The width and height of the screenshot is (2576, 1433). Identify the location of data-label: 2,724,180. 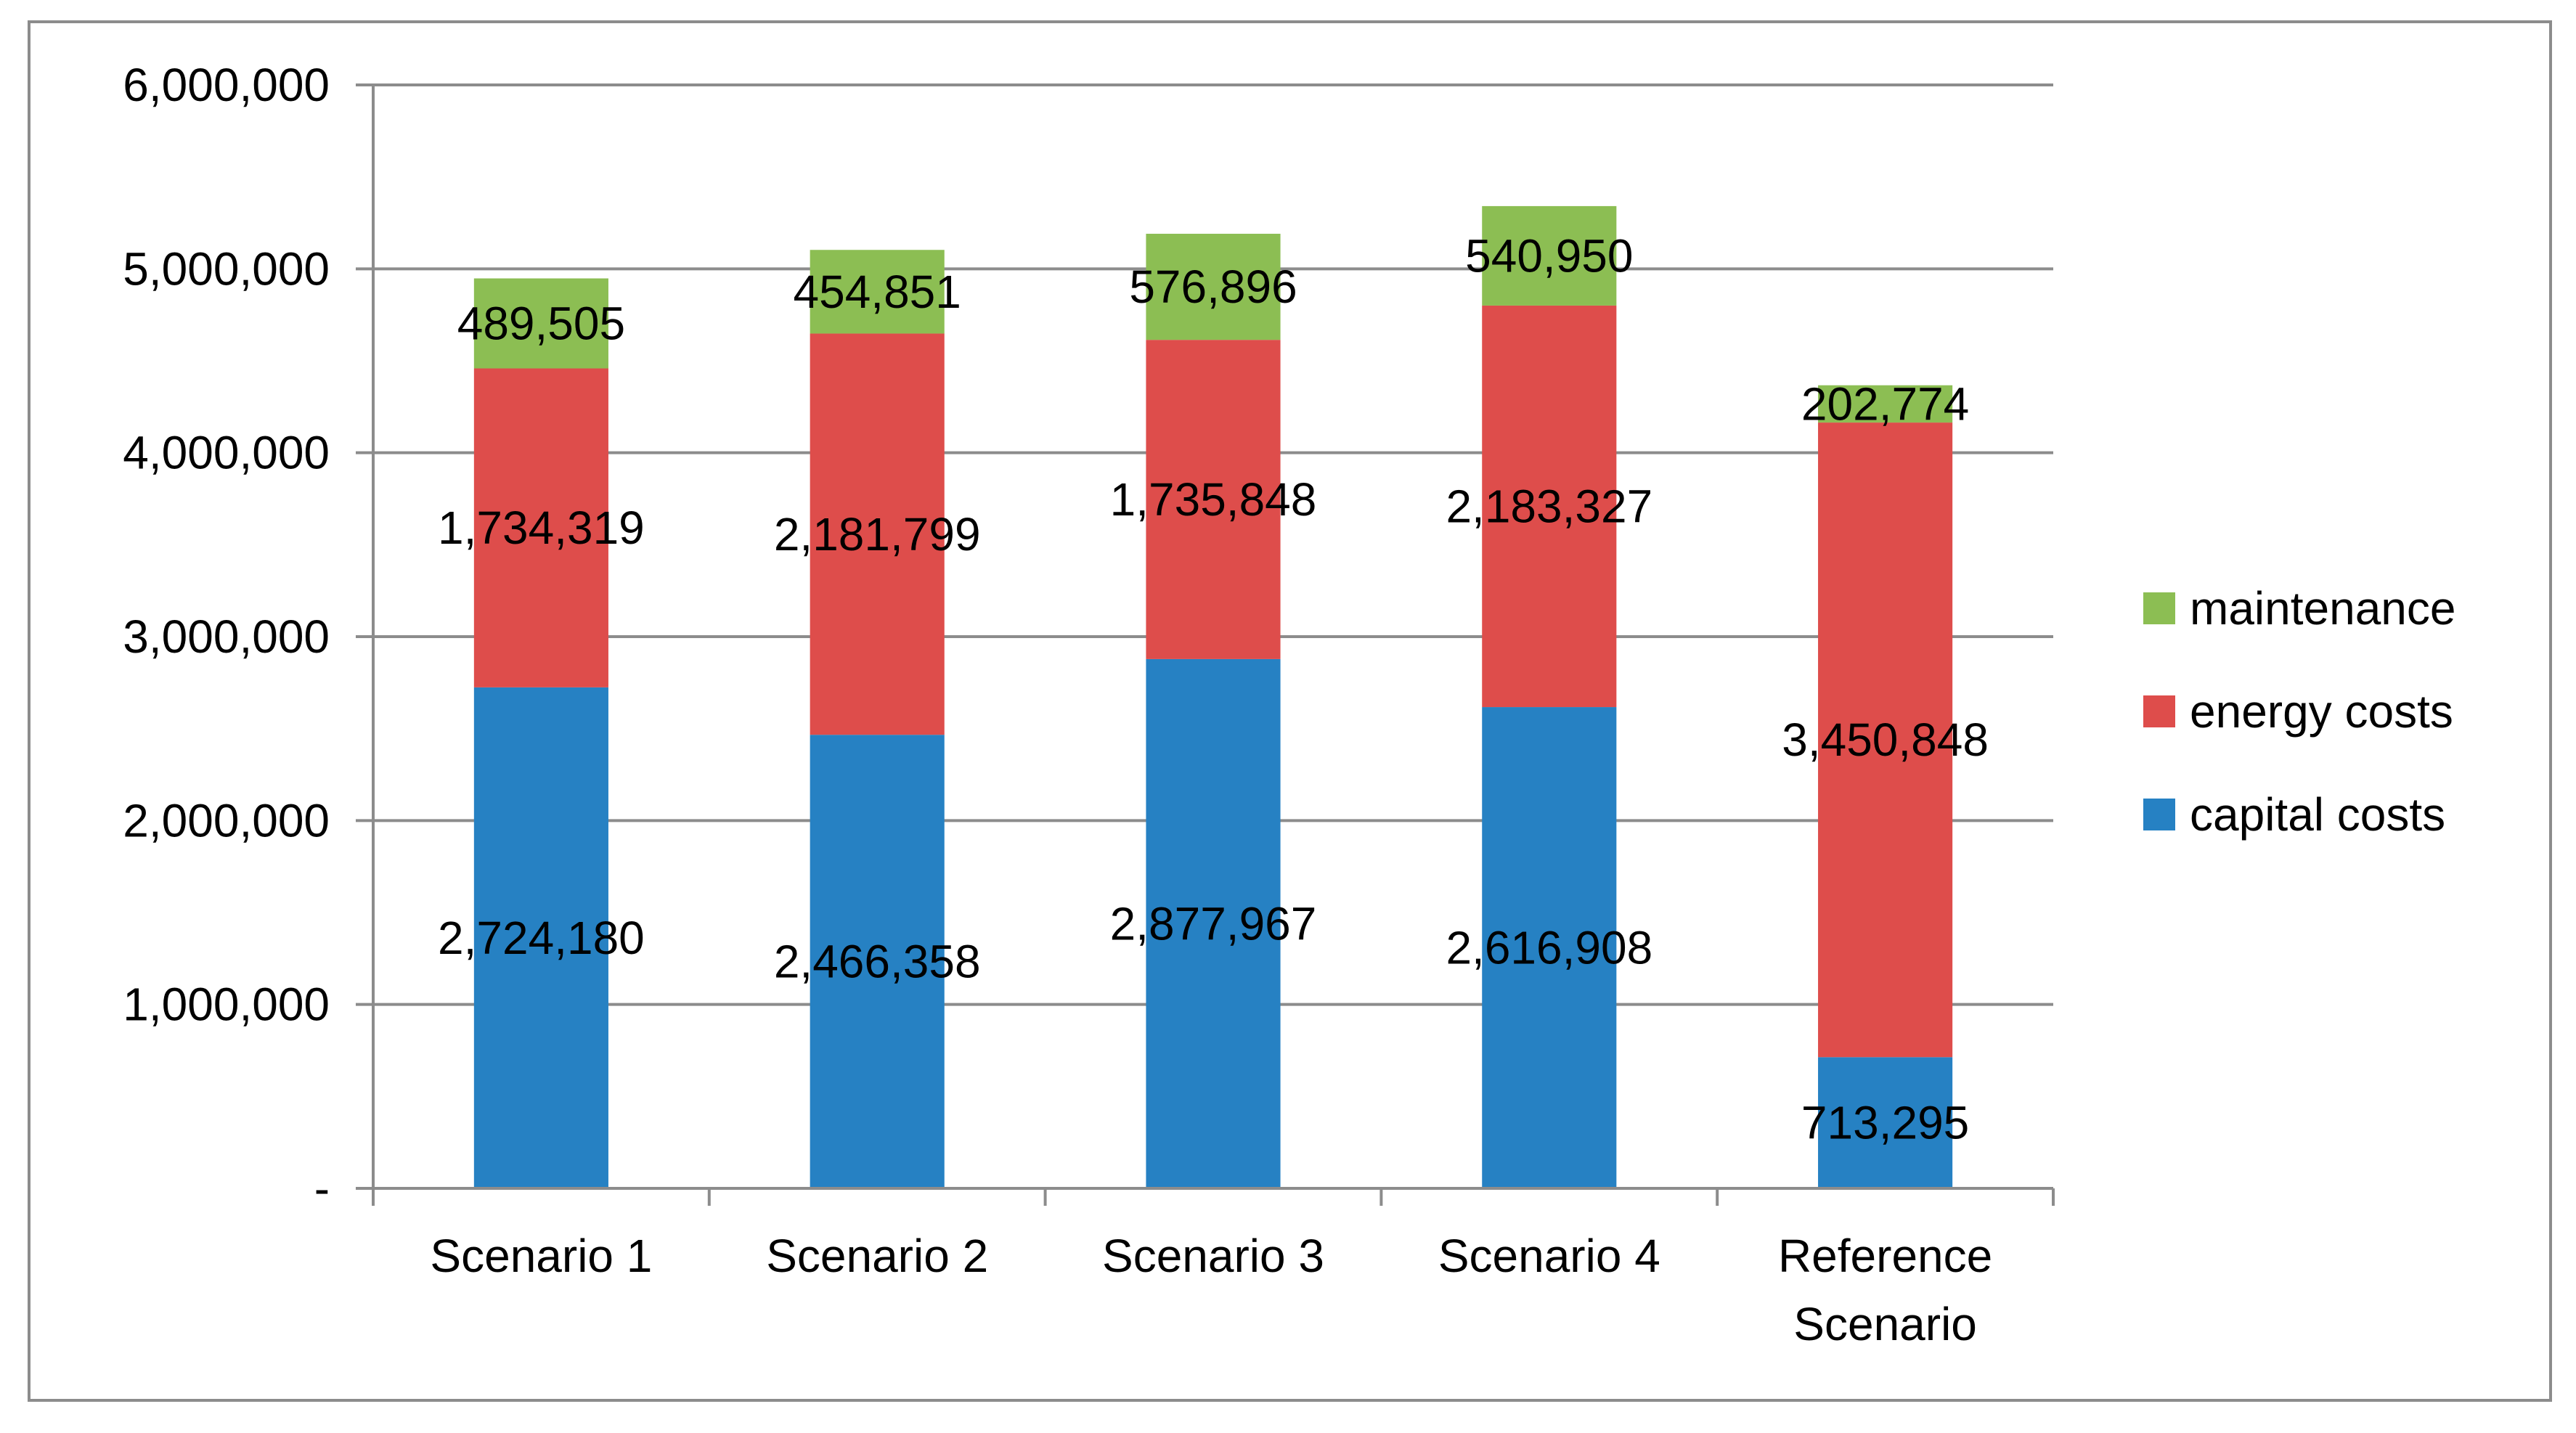
(541, 938).